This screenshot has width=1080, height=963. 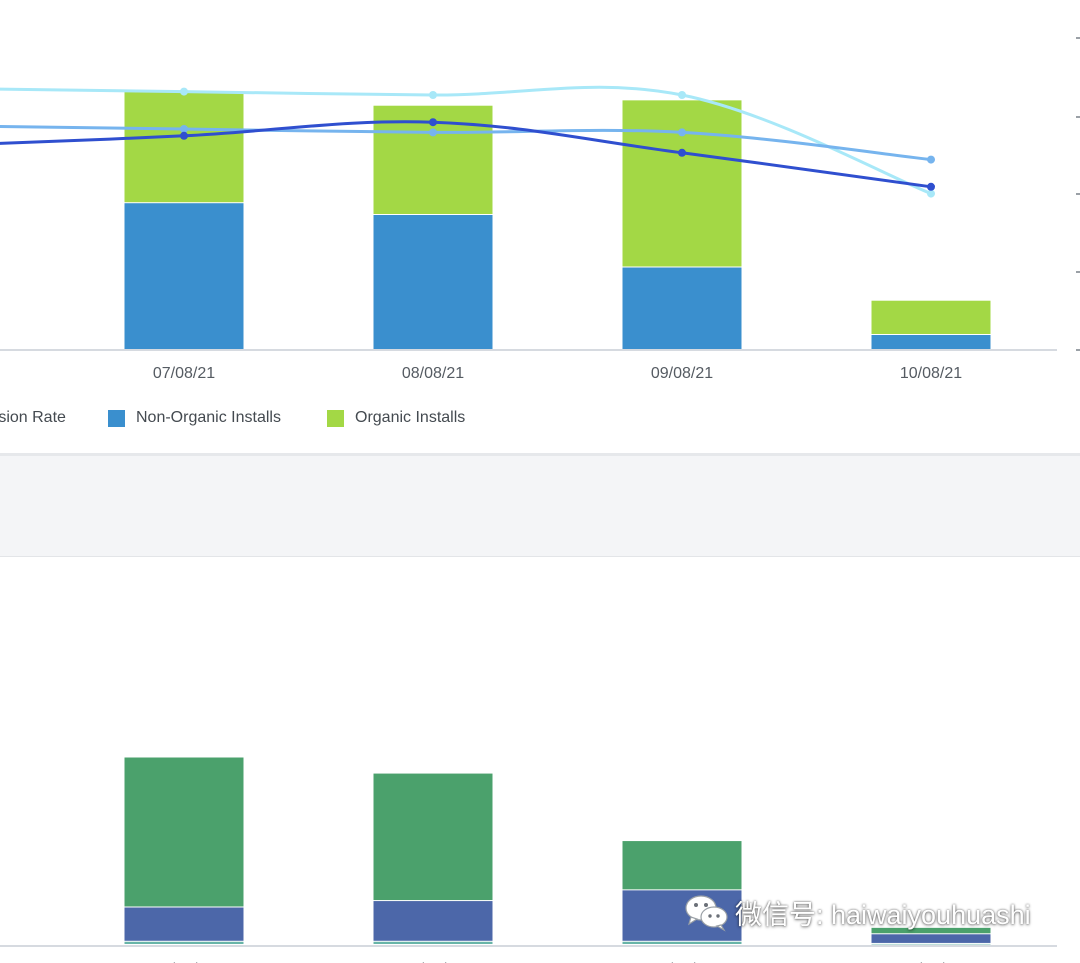 I want to click on wechat-icon, so click(x=706, y=913).